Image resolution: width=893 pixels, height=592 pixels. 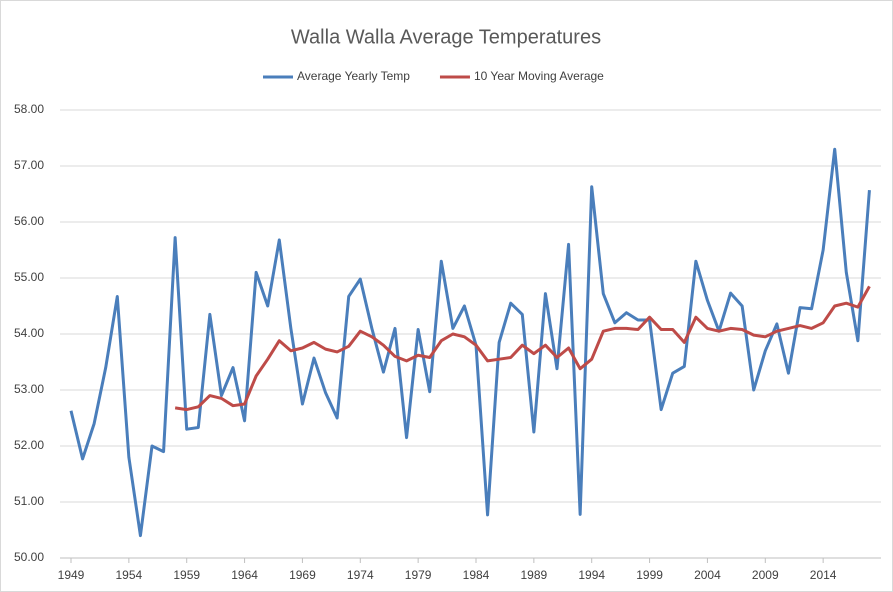 I want to click on x-tick-label: 2009, so click(x=765, y=575).